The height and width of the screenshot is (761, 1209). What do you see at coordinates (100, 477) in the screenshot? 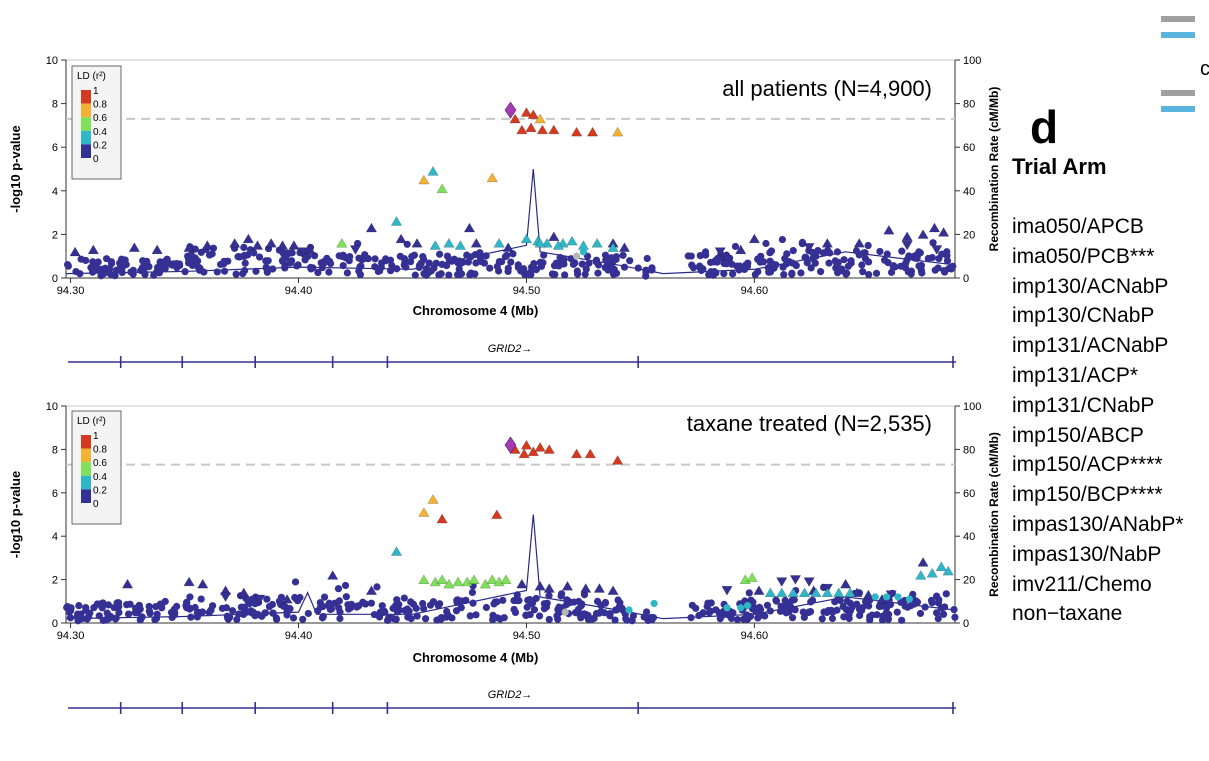
I see `ld-legend-label: 0.4` at bounding box center [100, 477].